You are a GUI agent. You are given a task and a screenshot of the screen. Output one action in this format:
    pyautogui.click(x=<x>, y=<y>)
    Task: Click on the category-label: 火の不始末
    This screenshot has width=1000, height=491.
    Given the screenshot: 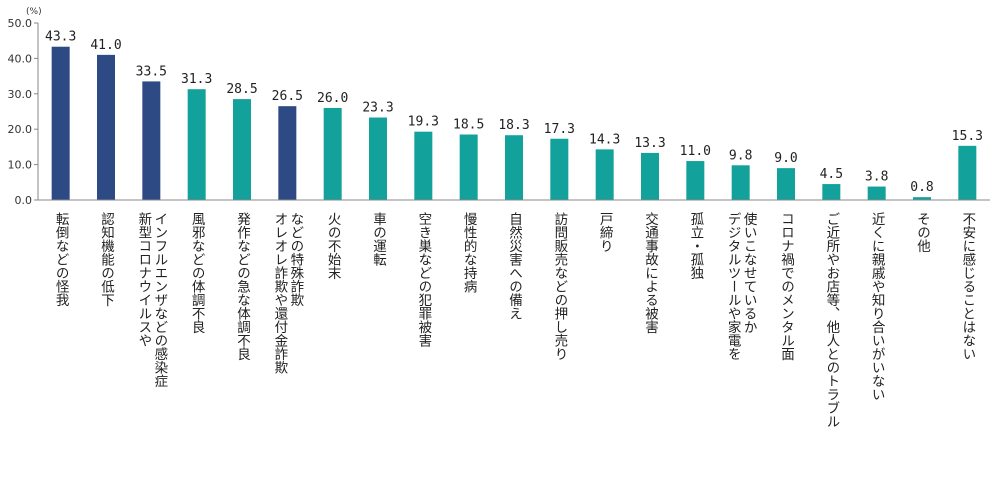 What is the action you would take?
    pyautogui.click(x=333, y=246)
    